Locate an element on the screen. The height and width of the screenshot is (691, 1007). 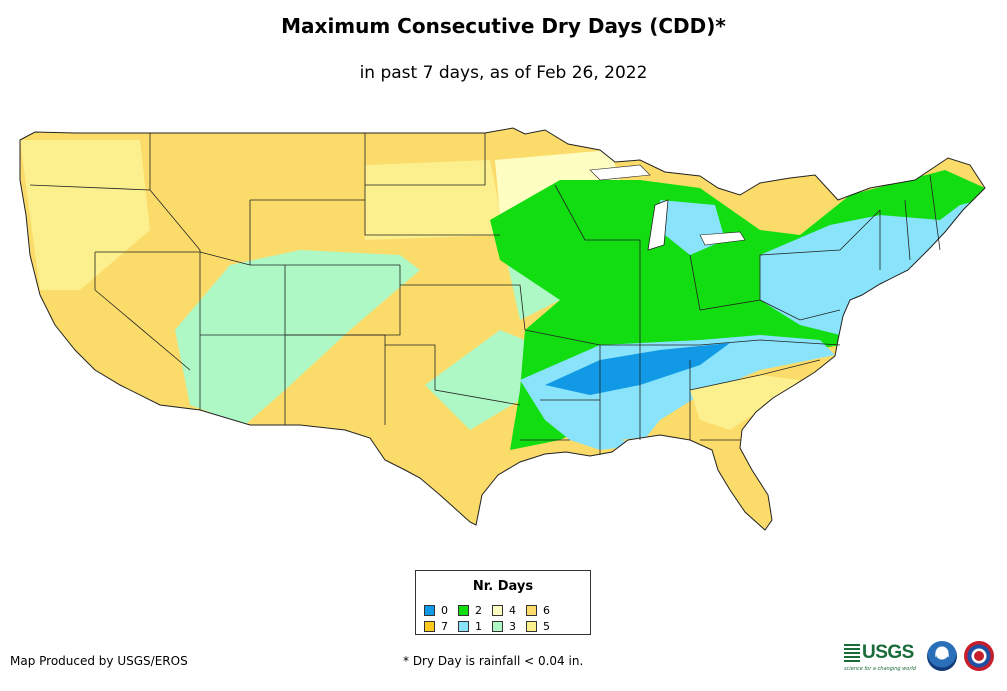
region-3-days-texas is located at coordinates (475, 380).